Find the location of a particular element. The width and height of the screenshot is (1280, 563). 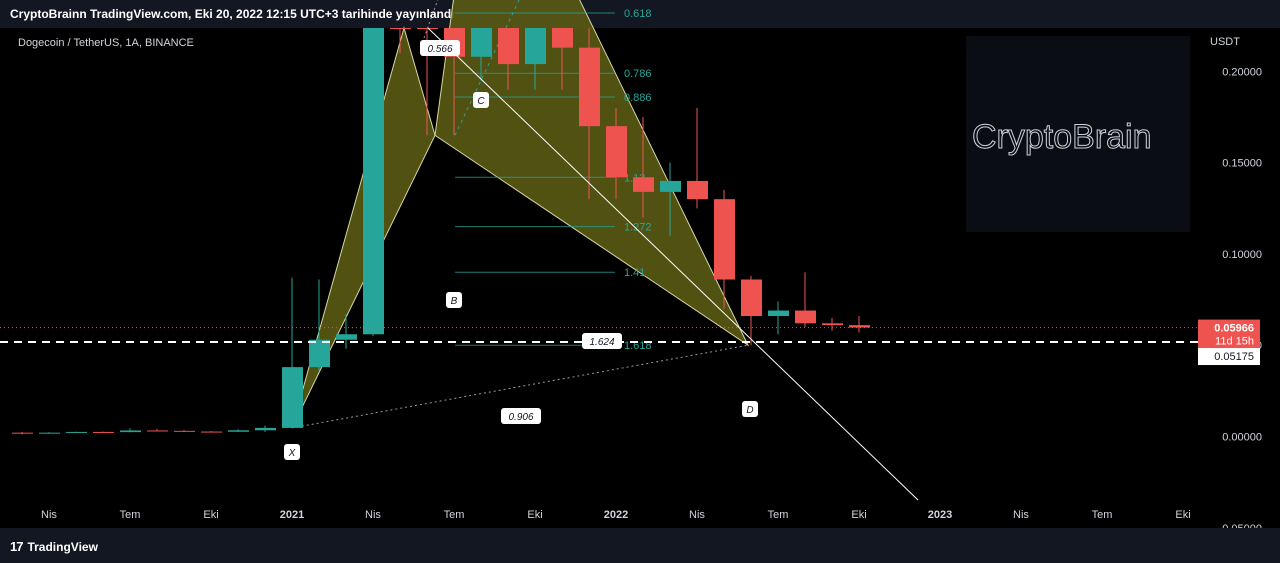

price-axis-panel is located at coordinates (1239, 278).